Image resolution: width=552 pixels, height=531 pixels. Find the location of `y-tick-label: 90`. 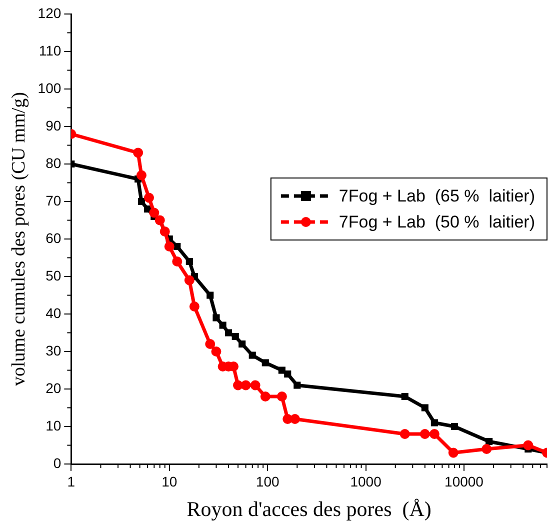

y-tick-label: 90 is located at coordinates (54, 125).